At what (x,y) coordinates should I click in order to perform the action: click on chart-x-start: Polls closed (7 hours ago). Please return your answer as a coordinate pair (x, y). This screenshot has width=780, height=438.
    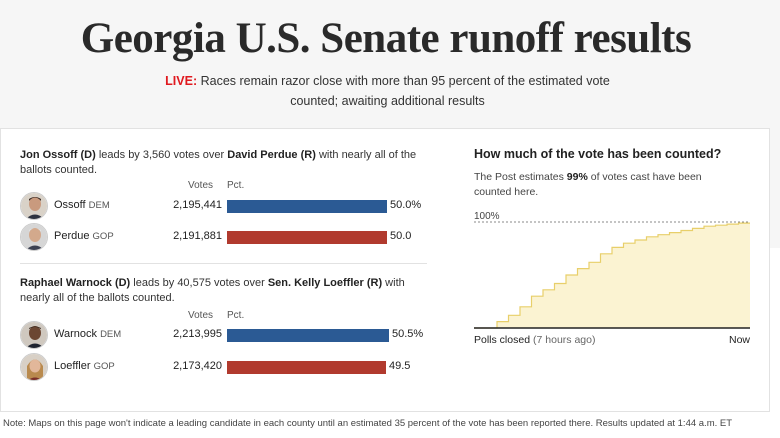
    Looking at the image, I should click on (534, 340).